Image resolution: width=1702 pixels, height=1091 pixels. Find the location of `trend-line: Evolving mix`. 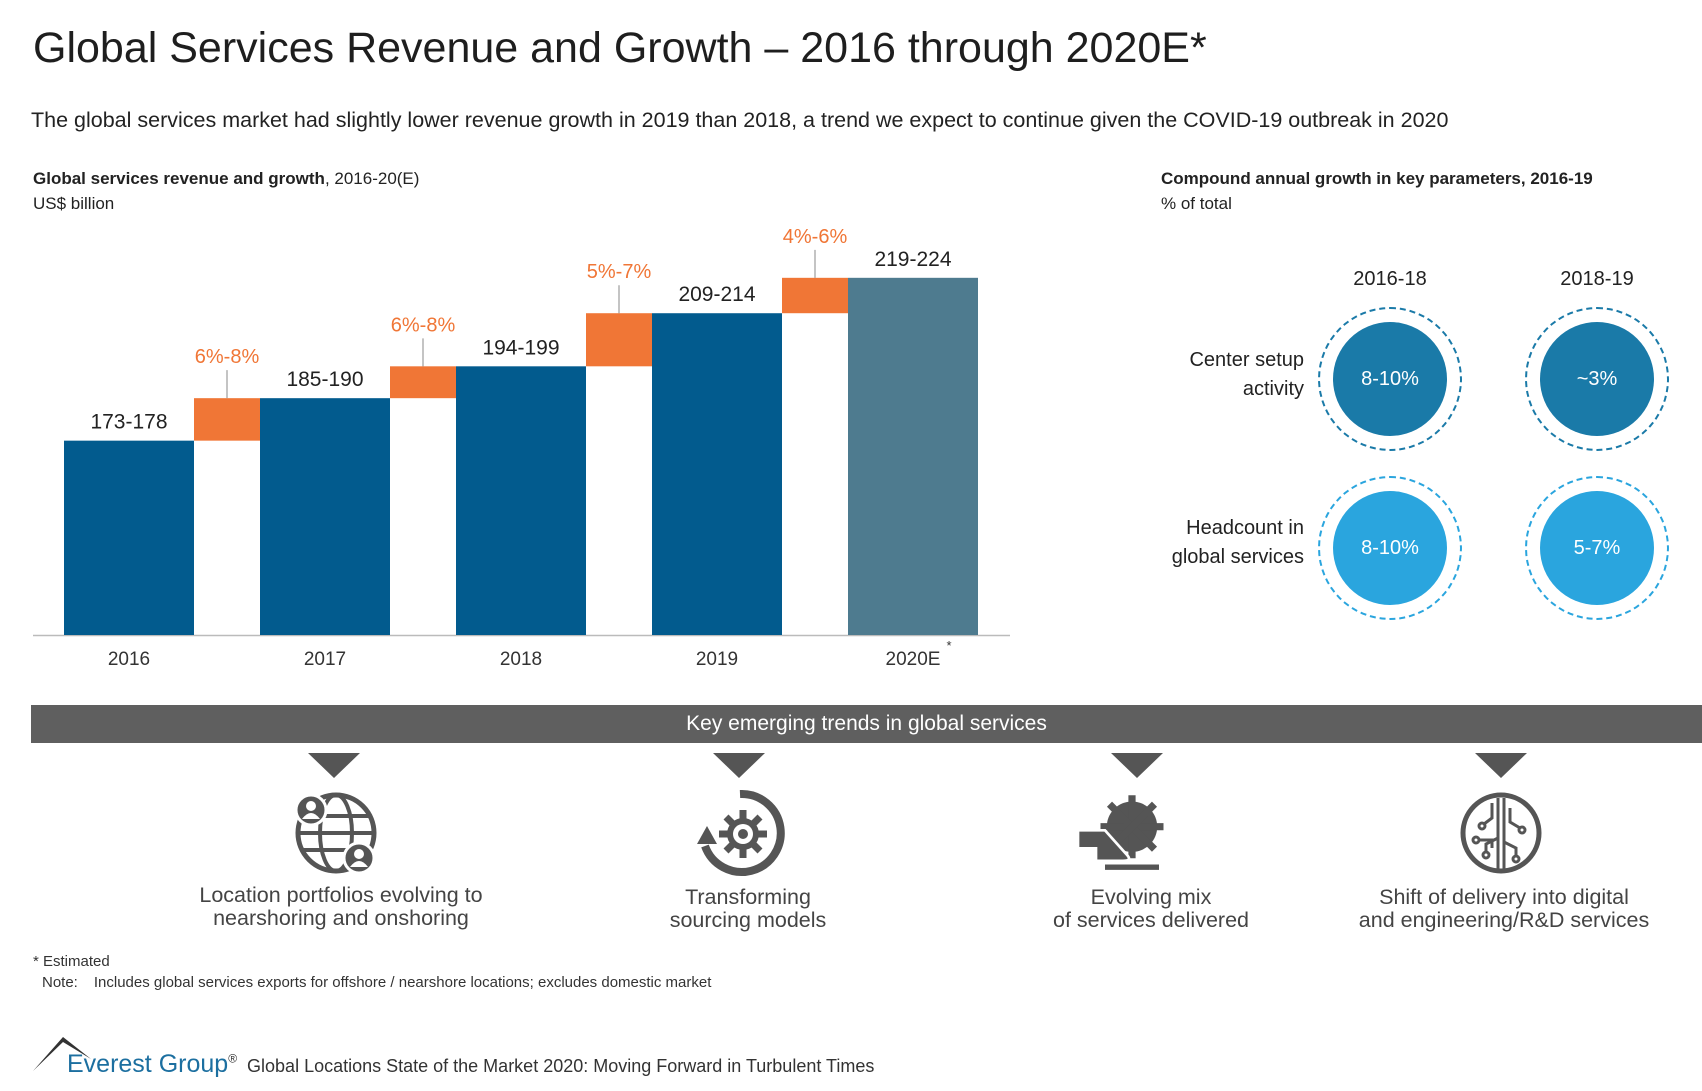

trend-line: Evolving mix is located at coordinates (1151, 897).